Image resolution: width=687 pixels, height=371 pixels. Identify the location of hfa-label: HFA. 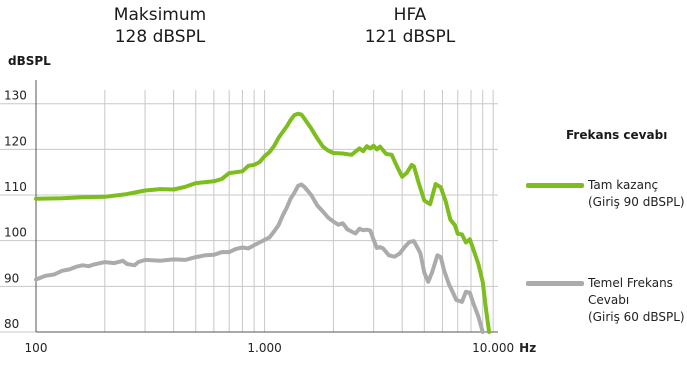
(410, 15).